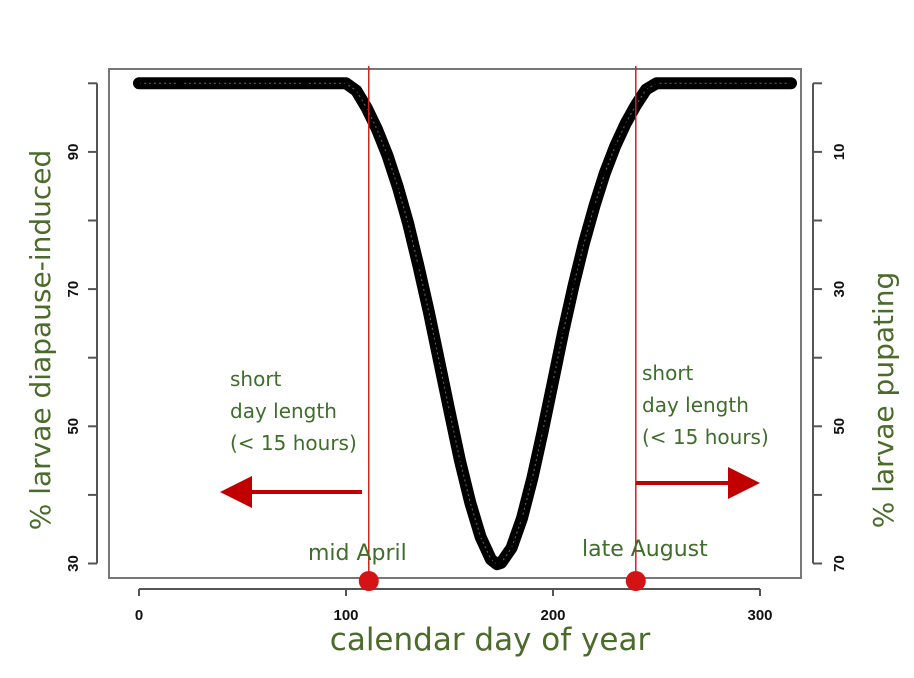 This screenshot has height=678, width=914. I want to click on left-annotation-line-1: short, so click(256, 379).